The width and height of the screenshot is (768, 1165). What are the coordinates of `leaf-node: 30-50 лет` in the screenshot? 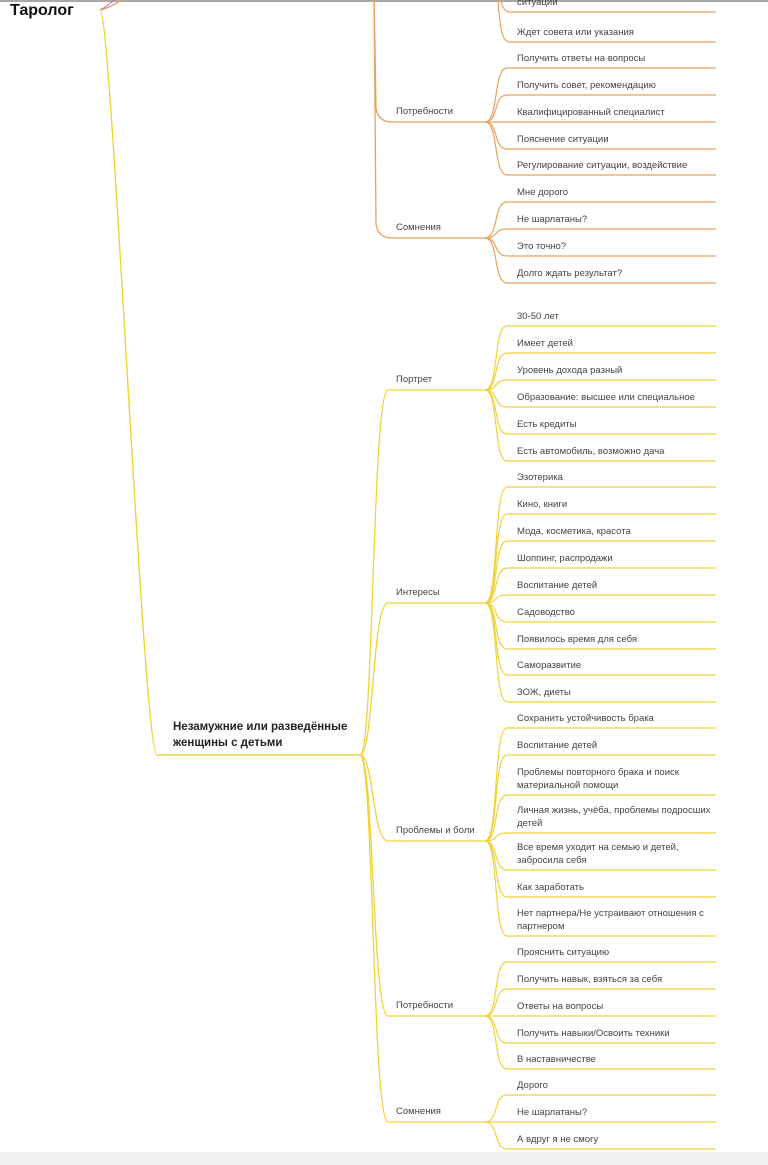 It's located at (538, 316).